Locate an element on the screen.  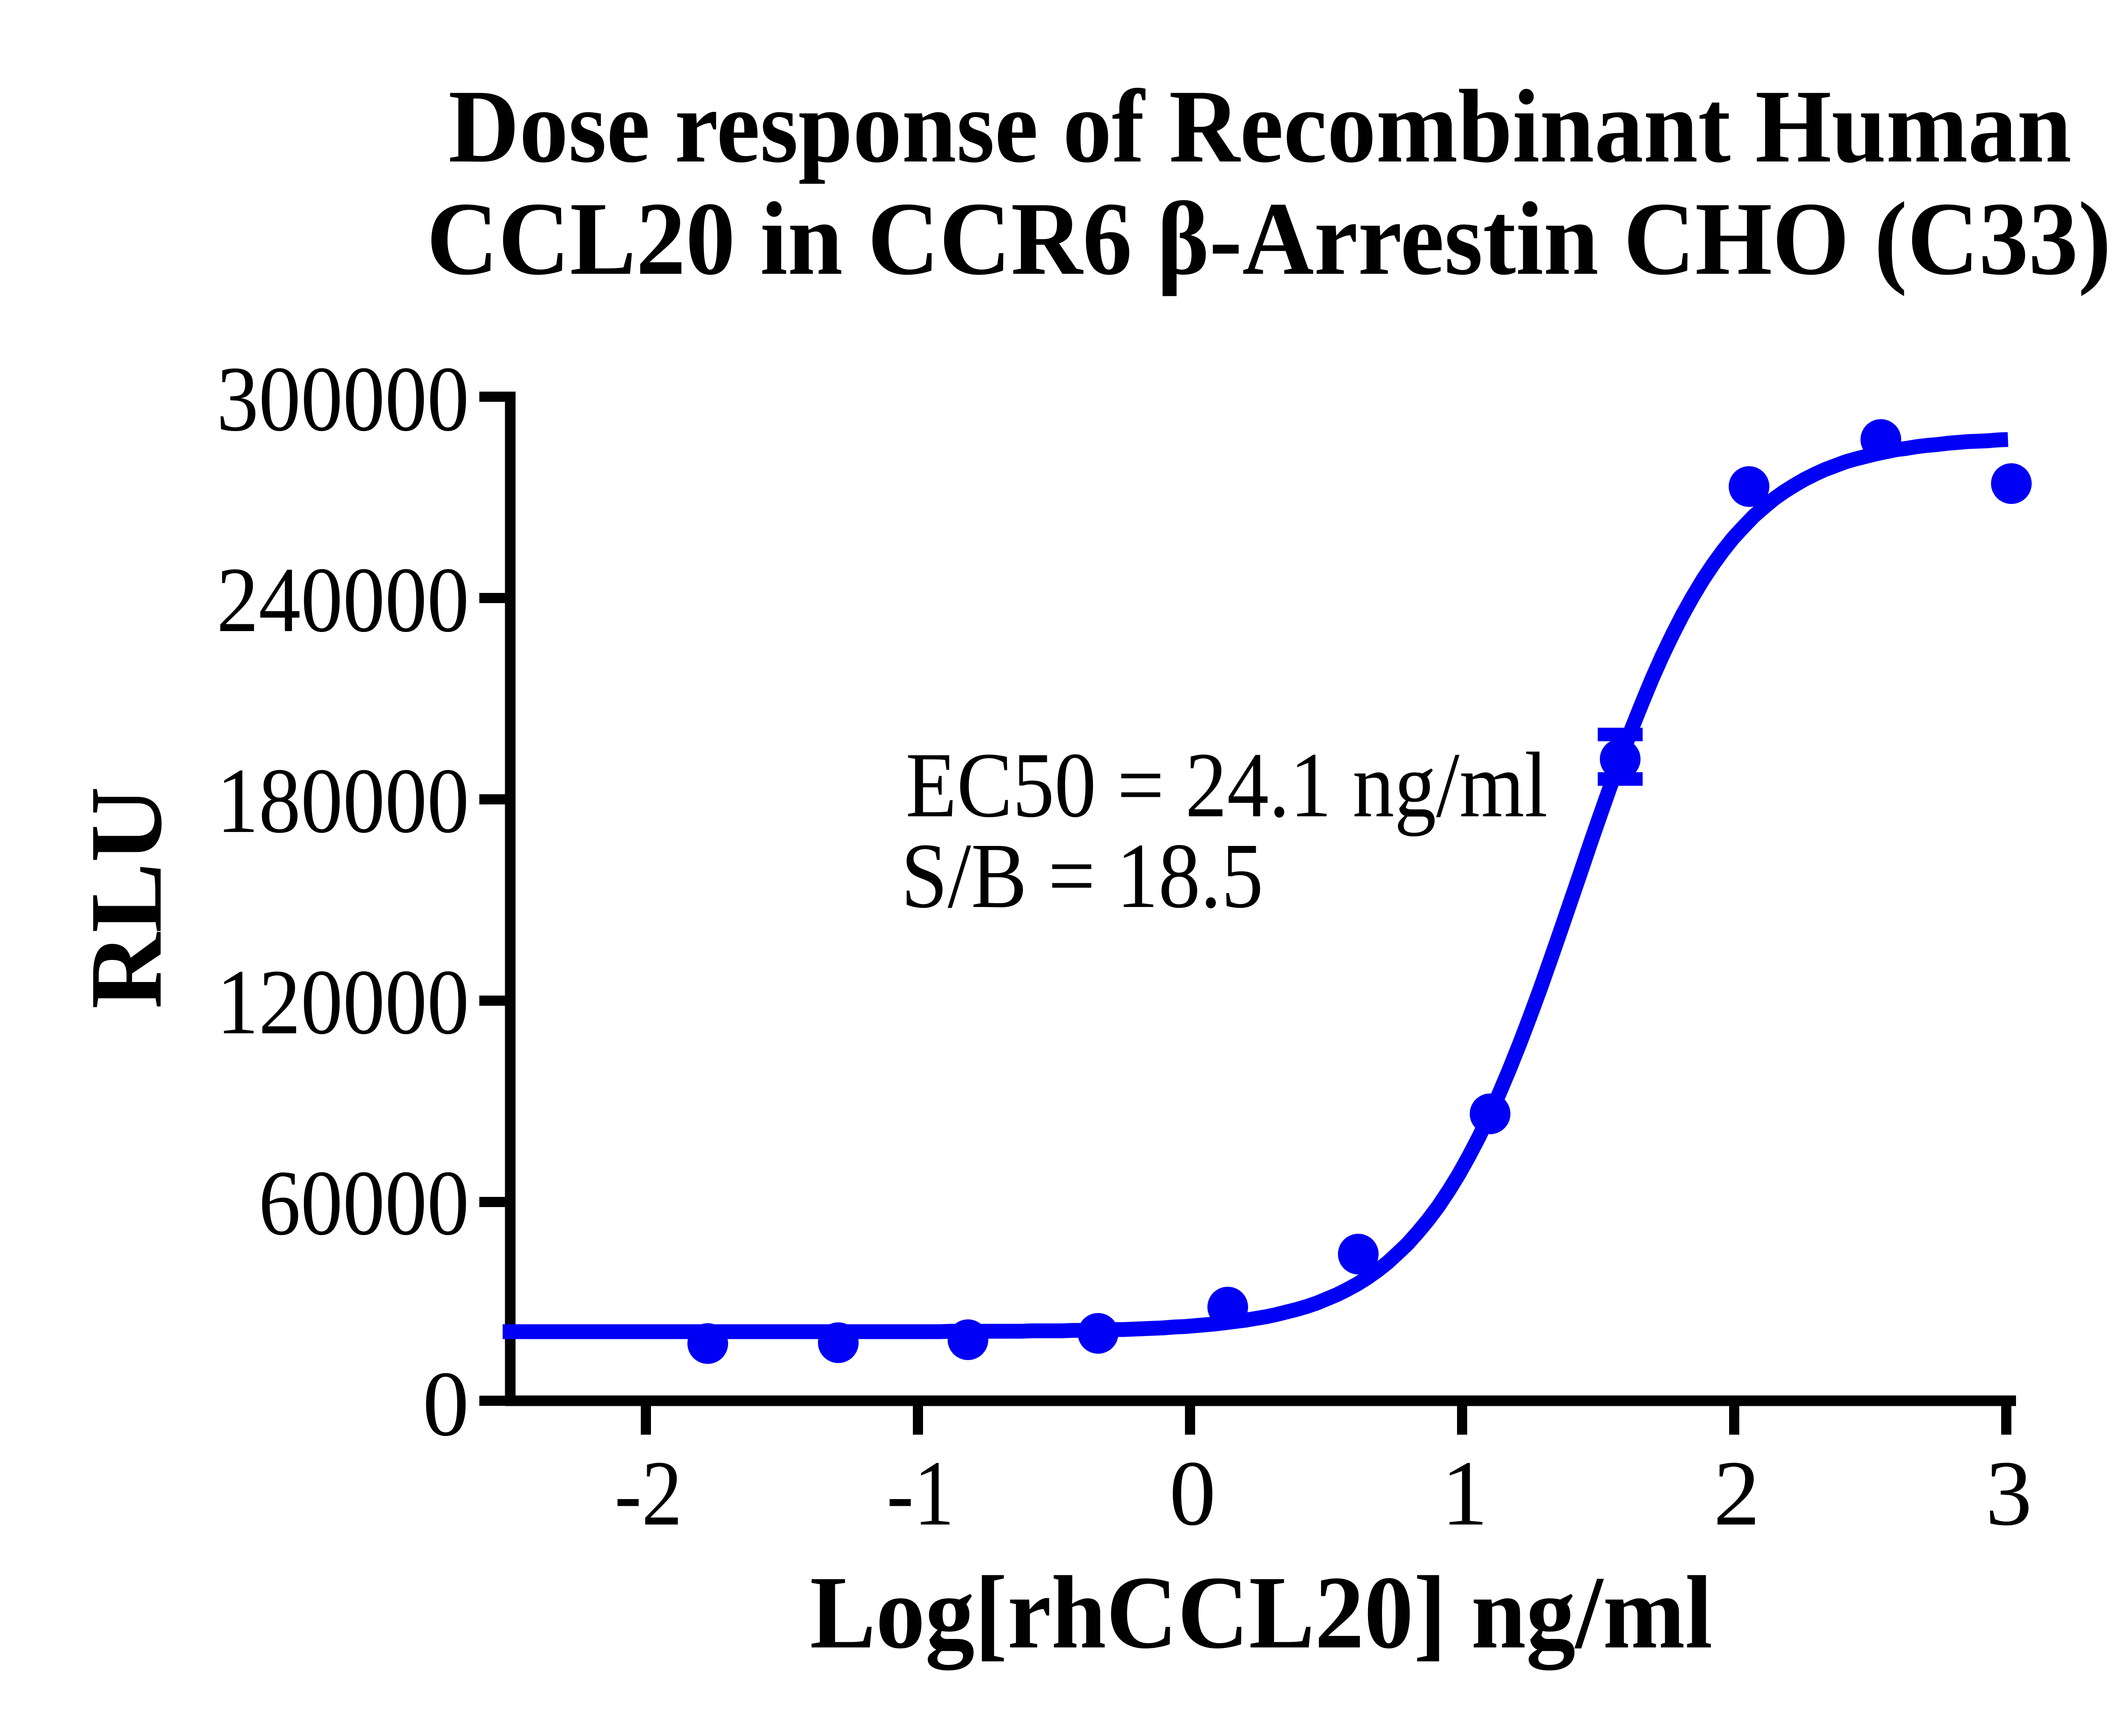
svg-text: 120000 is located at coordinates (343, 1002).